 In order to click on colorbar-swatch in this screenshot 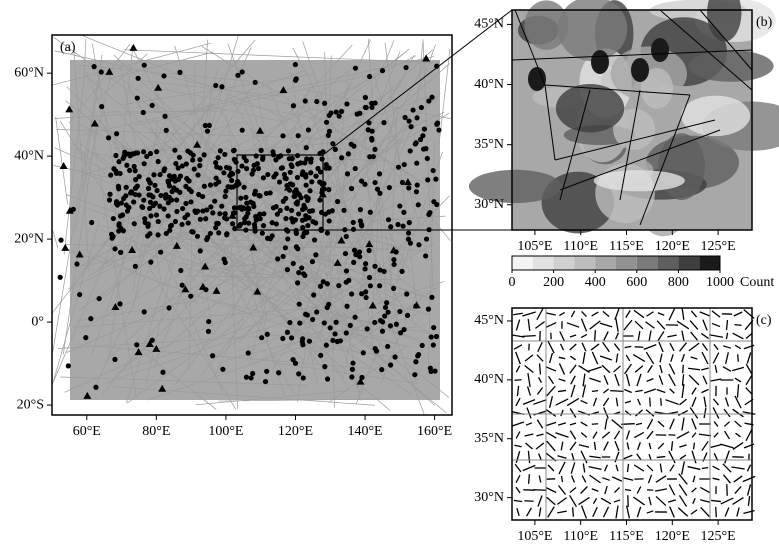, I will do `click(709, 263)`.